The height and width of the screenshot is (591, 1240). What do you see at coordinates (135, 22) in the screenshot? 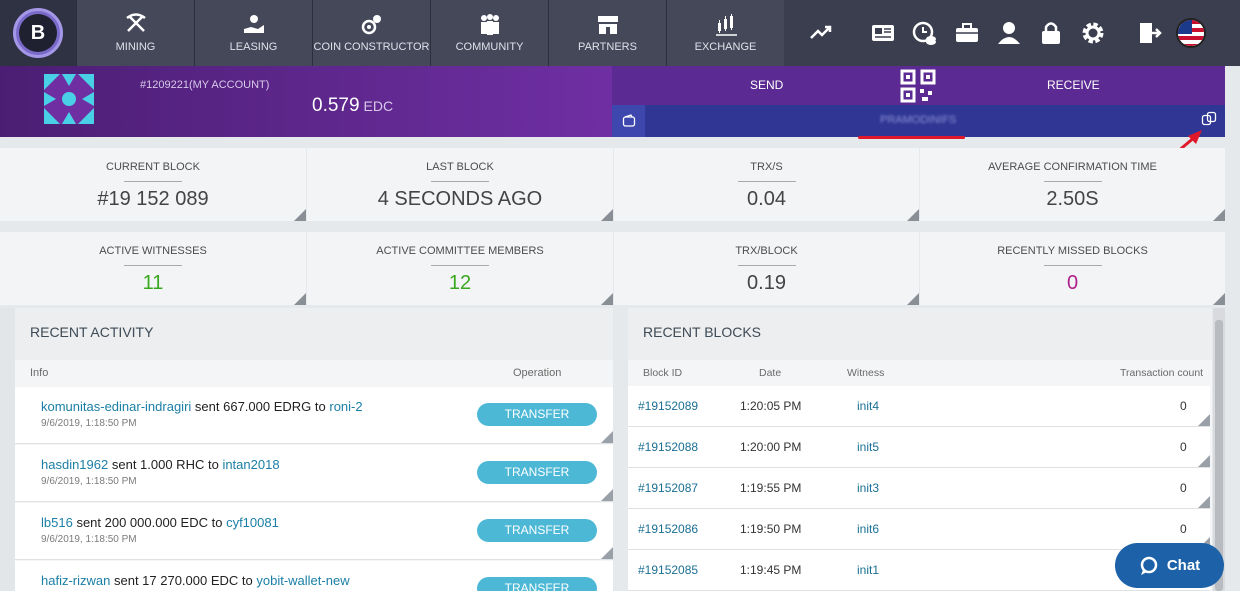
I see `pickaxe-icon` at bounding box center [135, 22].